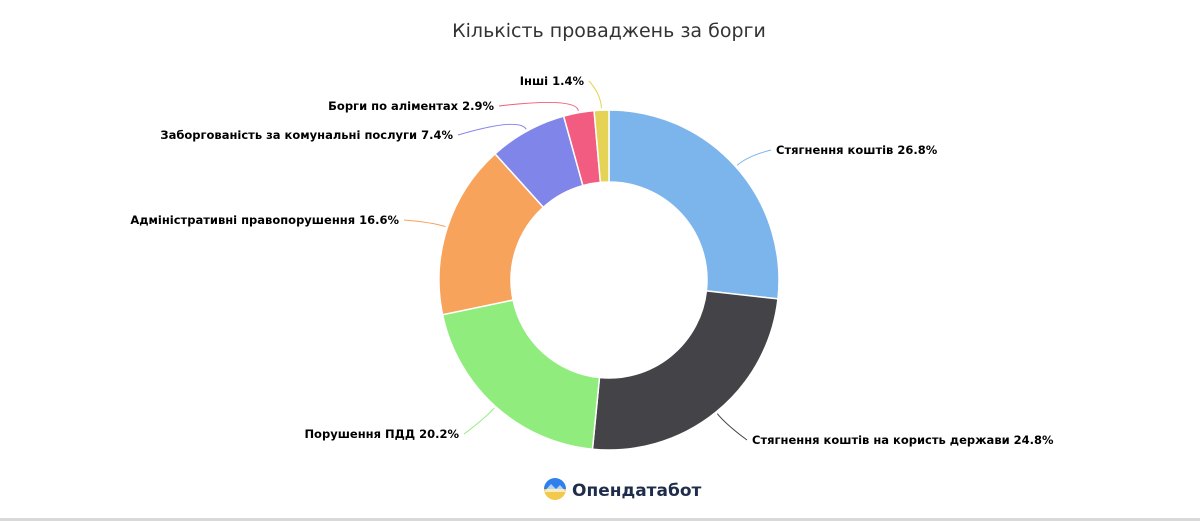  What do you see at coordinates (637, 491) in the screenshot?
I see `logo-text: Опендатабот` at bounding box center [637, 491].